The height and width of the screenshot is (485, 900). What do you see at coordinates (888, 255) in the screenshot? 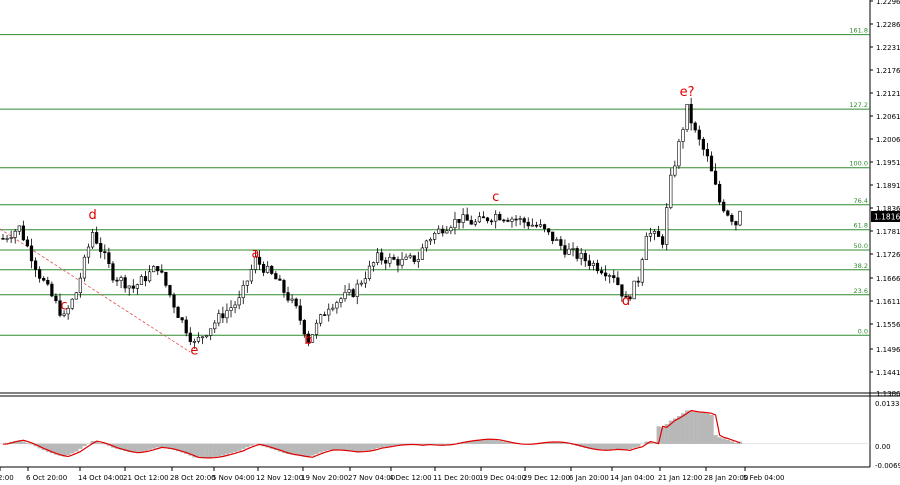
I see `price-tick-label: 1.1726` at bounding box center [888, 255].